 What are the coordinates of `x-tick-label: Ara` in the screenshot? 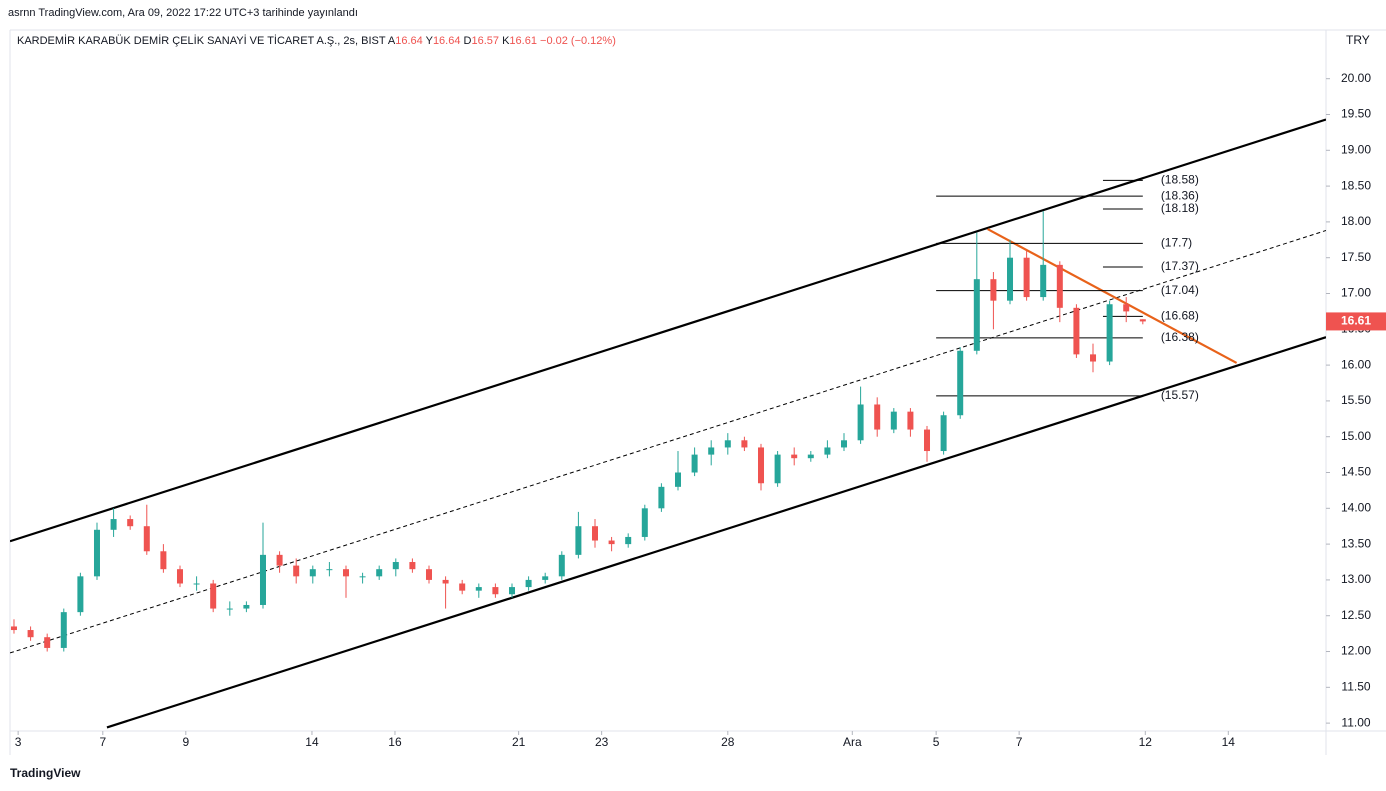 It's located at (852, 742).